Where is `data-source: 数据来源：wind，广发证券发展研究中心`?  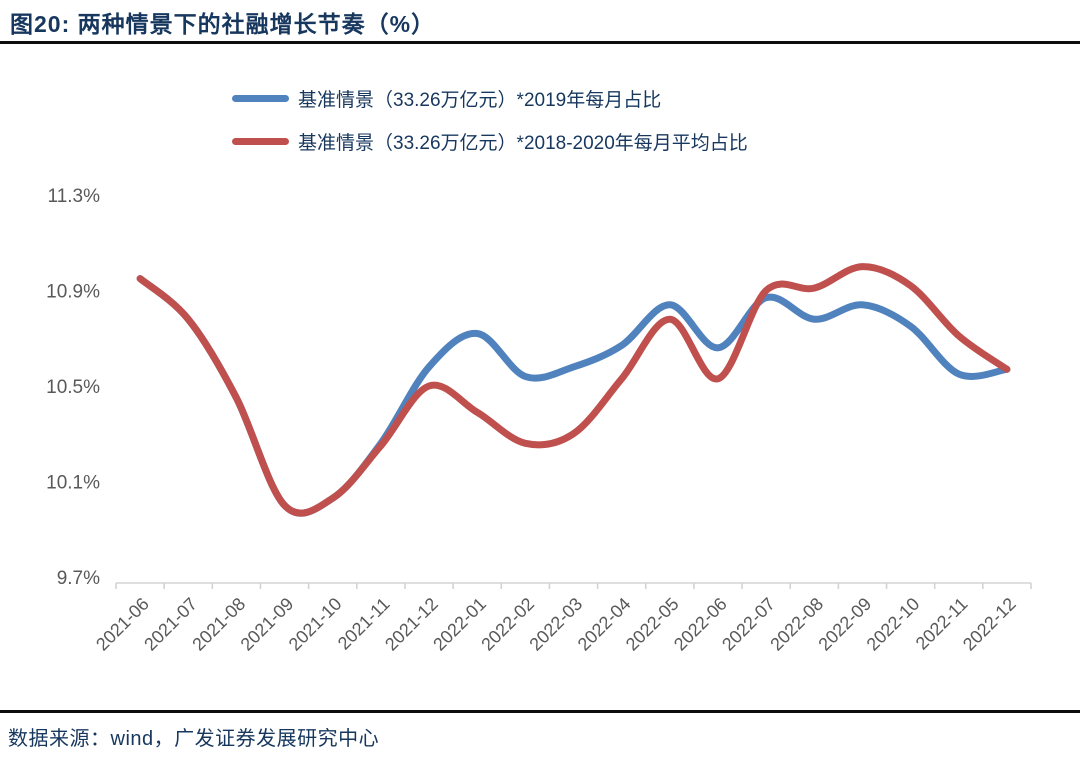
data-source: 数据来源：wind，广发证券发展研究中心 is located at coordinates (194, 739).